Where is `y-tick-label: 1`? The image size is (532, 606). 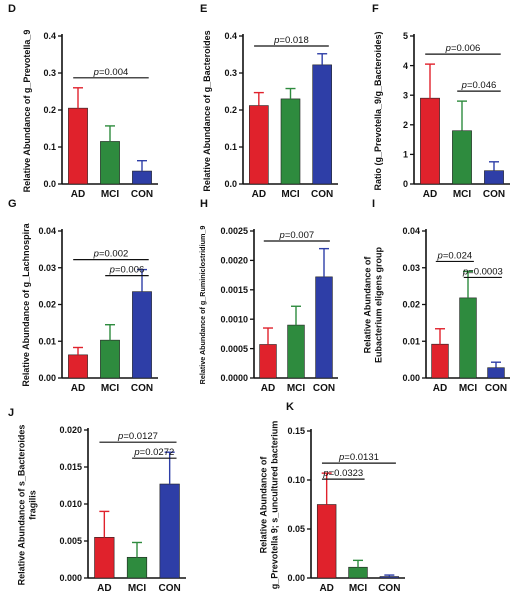 y-tick-label: 1 is located at coordinates (405, 155).